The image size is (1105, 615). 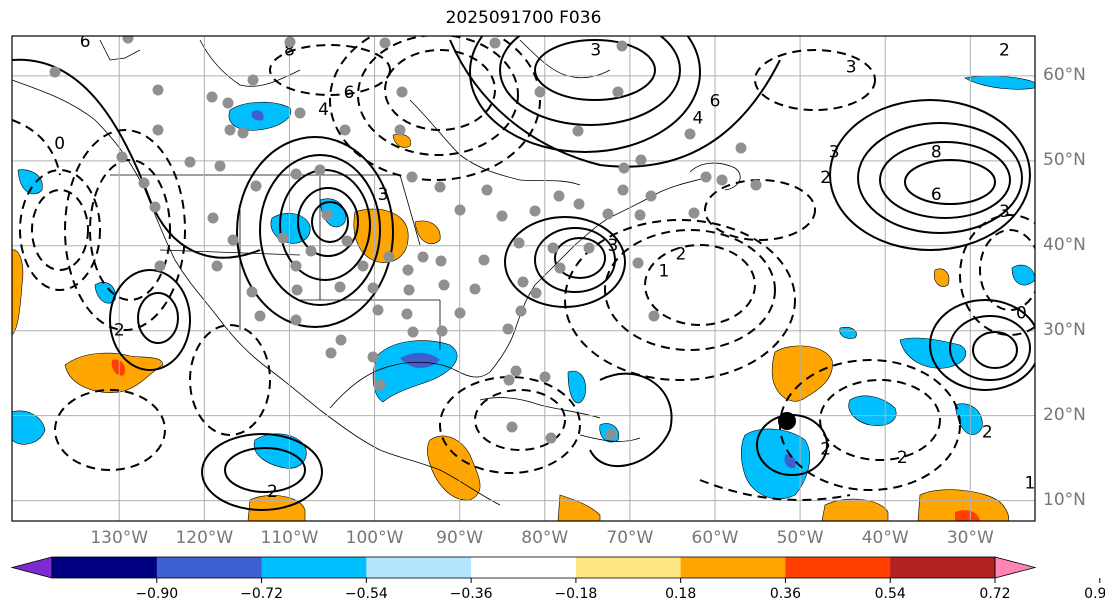 What do you see at coordinates (890, 594) in the screenshot?
I see `colorbar-tick-label: 0.54` at bounding box center [890, 594].